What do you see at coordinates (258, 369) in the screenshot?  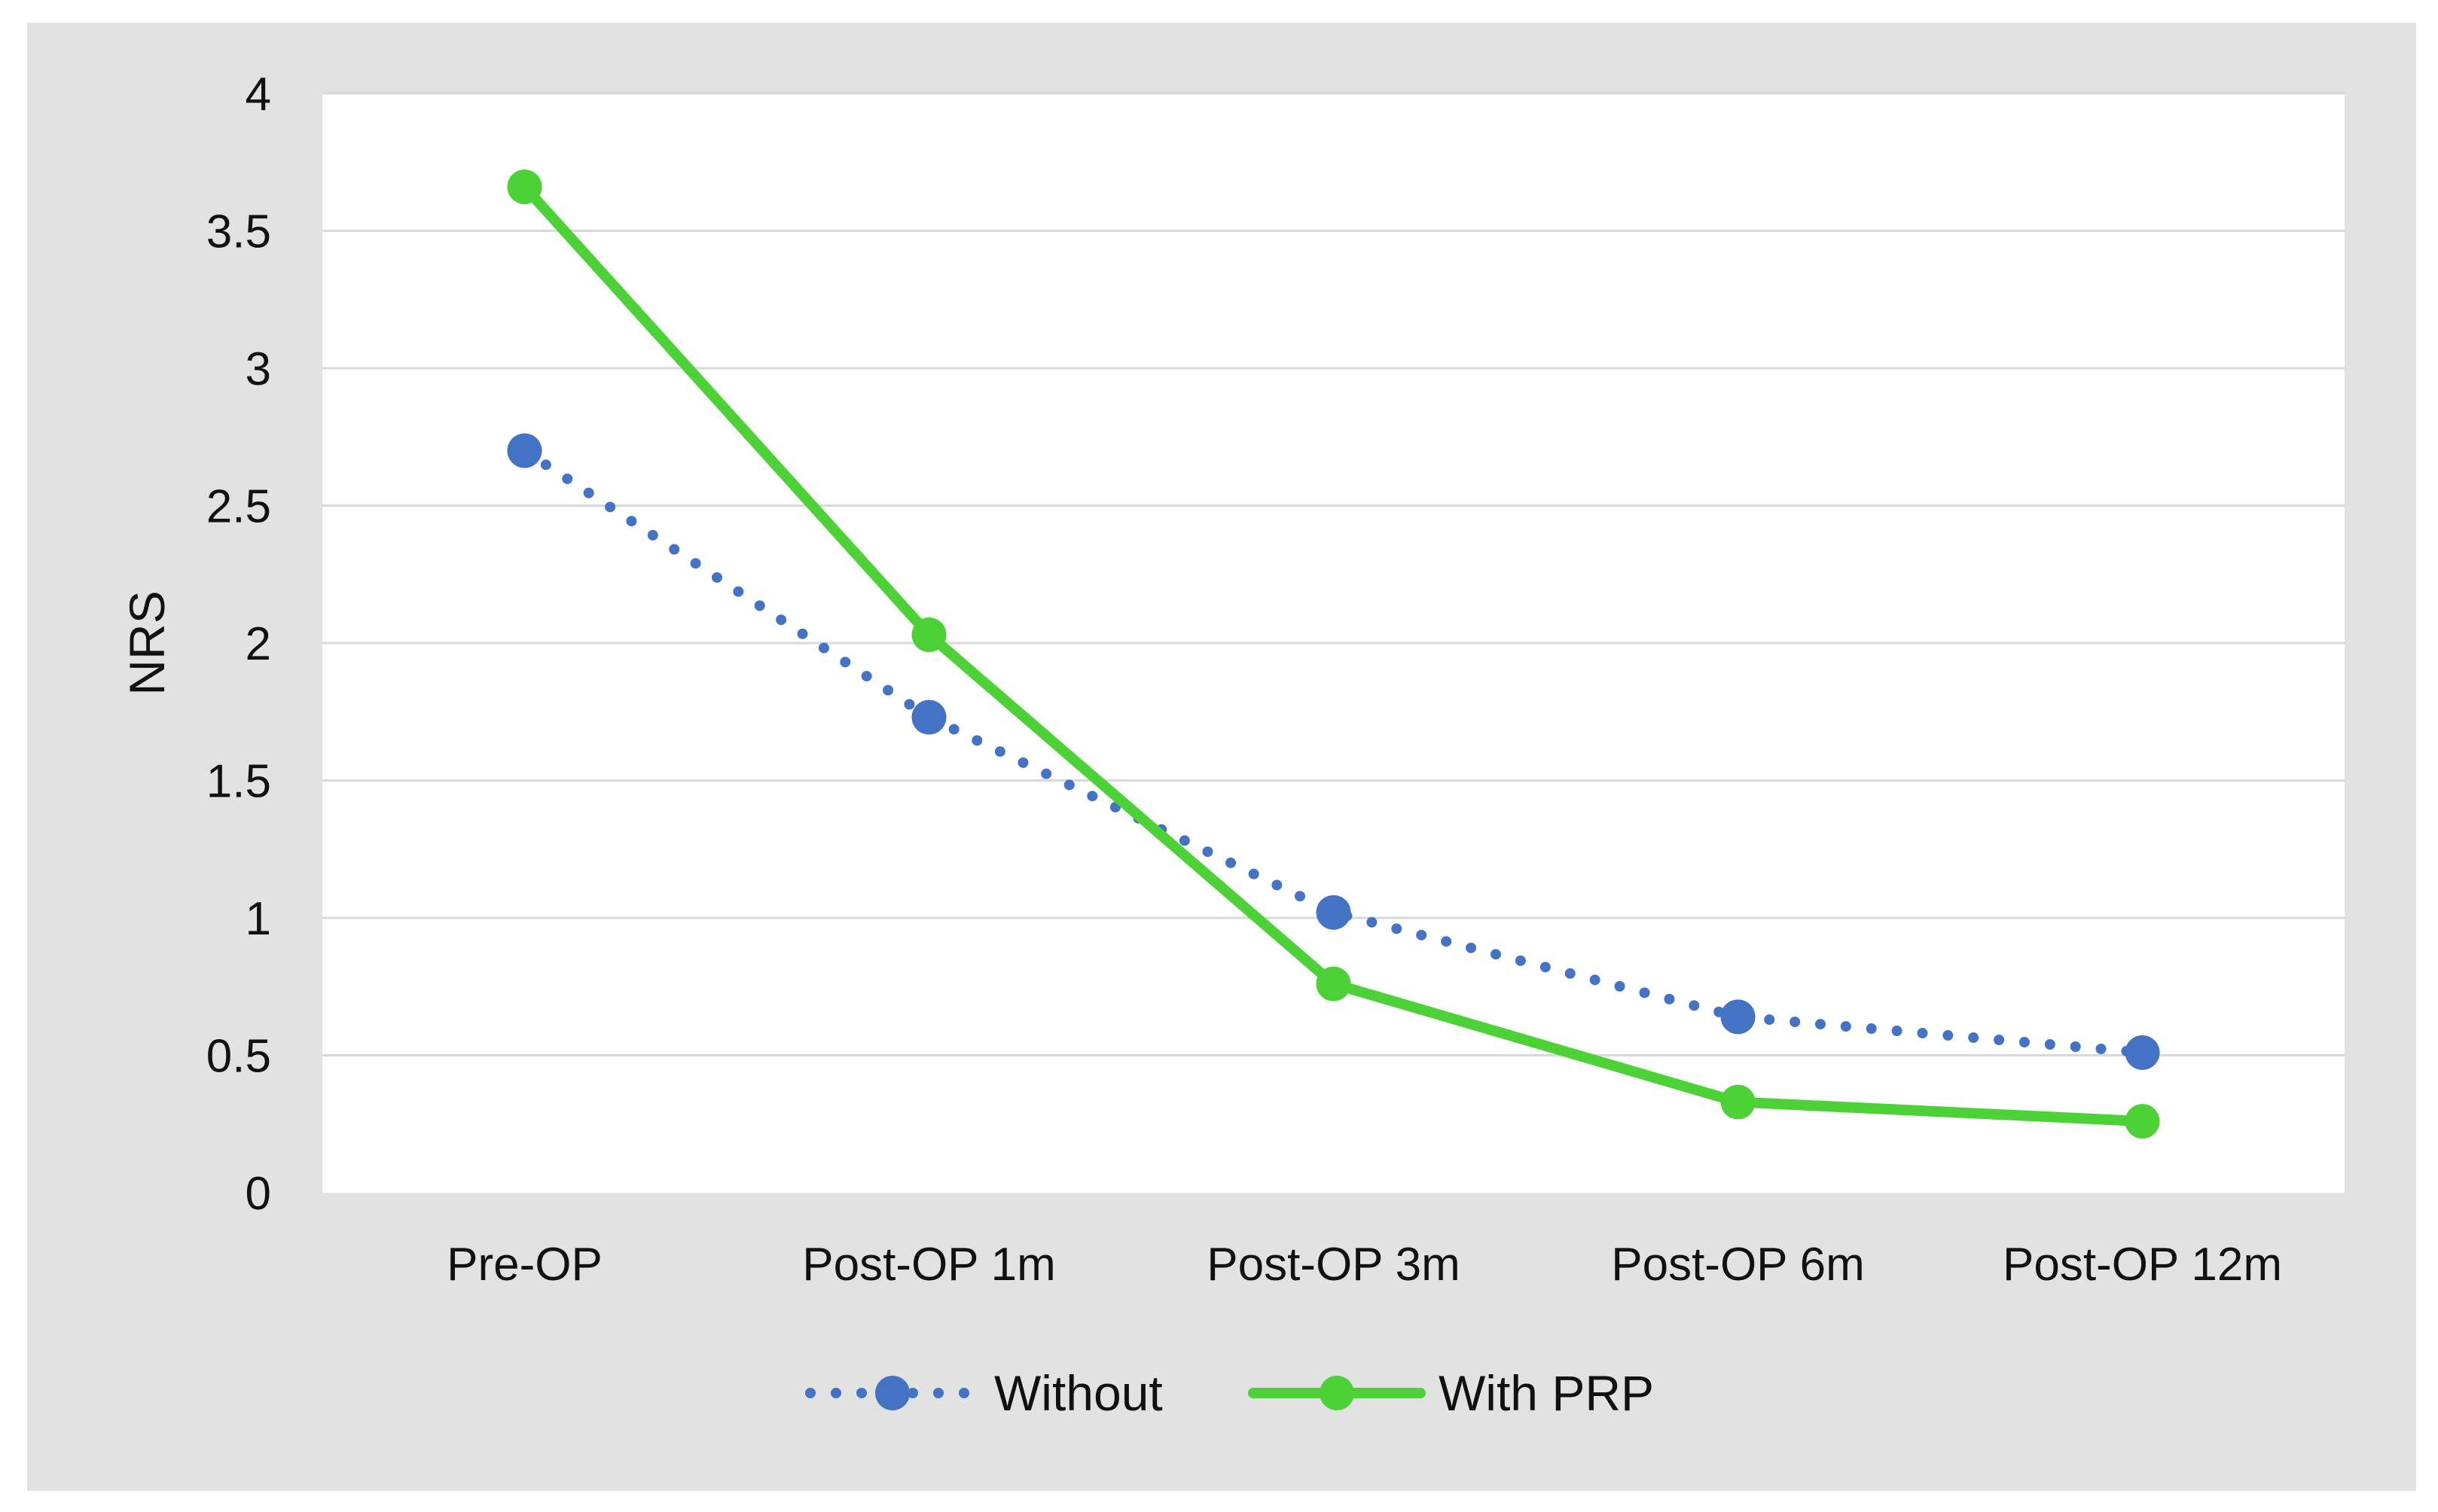 I see `y-tick-label: 3` at bounding box center [258, 369].